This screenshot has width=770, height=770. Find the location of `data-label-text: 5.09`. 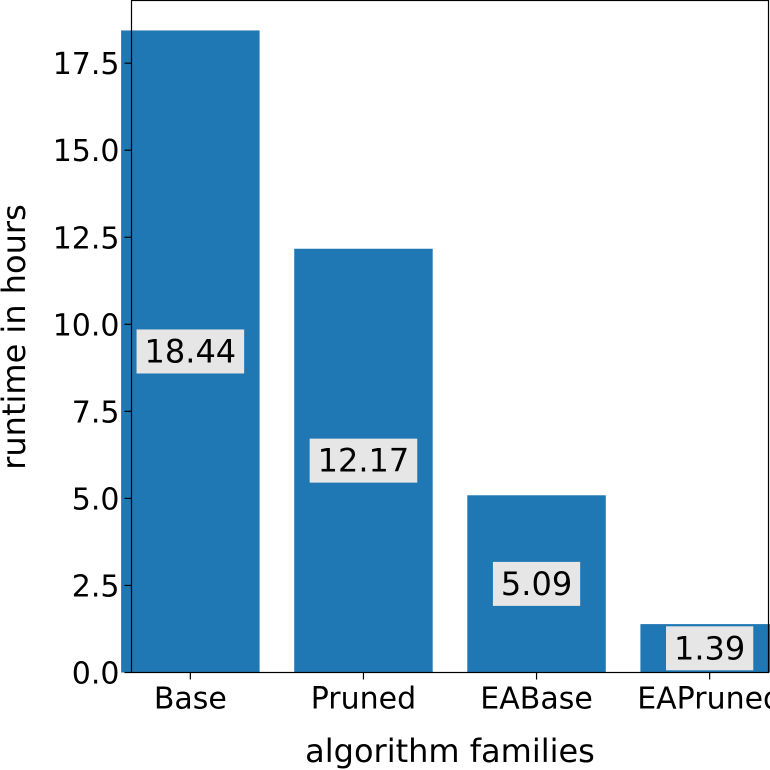

data-label-text: 5.09 is located at coordinates (536, 584).